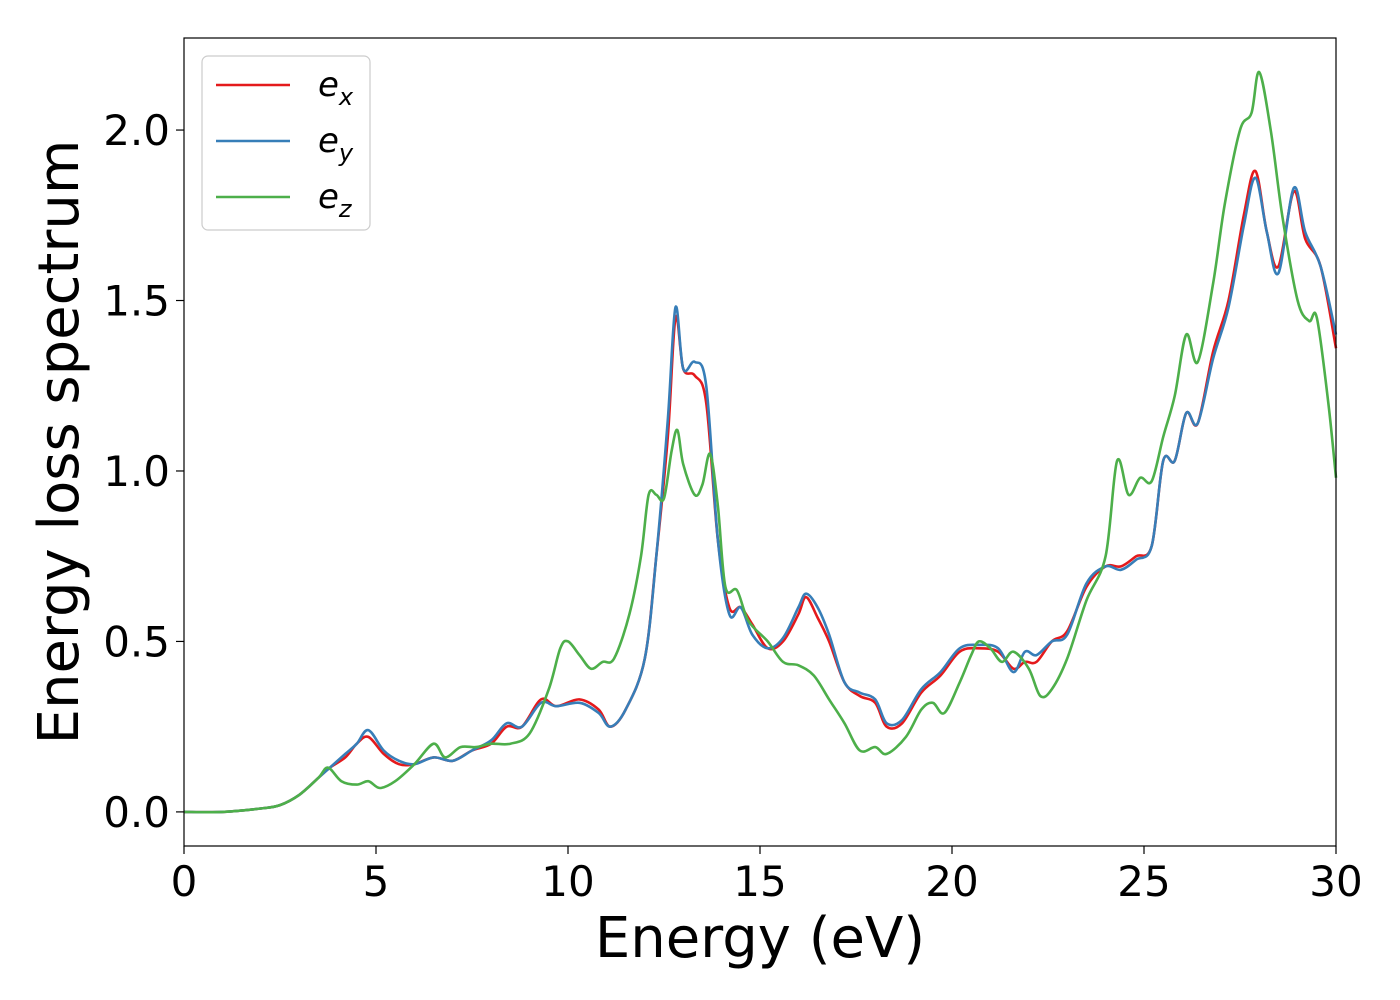 This screenshot has width=1400, height=1000. Describe the element at coordinates (760, 938) in the screenshot. I see `x-axis-label: Energy (eV)` at that location.